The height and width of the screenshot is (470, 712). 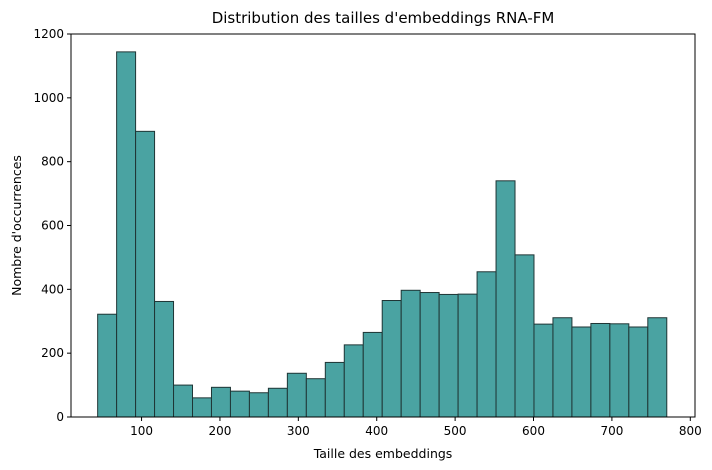 I want to click on y-tick-label: 1200, so click(x=48, y=34).